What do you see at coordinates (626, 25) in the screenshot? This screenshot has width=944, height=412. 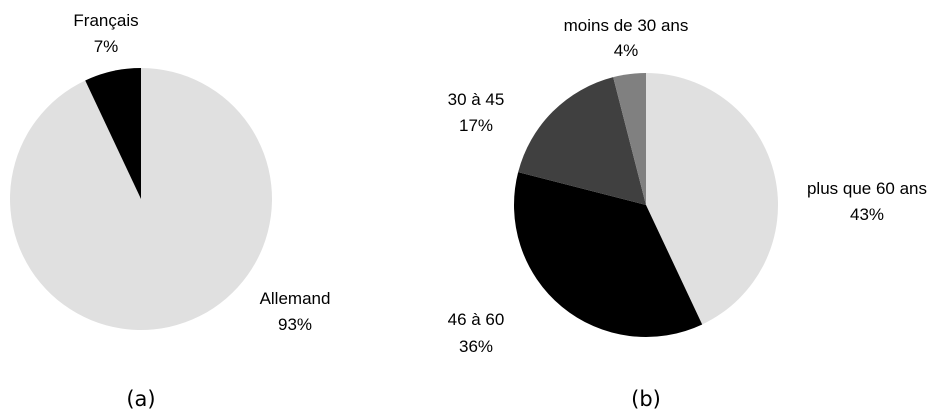 I see `pie-b-label-moins-30: moins de 30 ans` at bounding box center [626, 25].